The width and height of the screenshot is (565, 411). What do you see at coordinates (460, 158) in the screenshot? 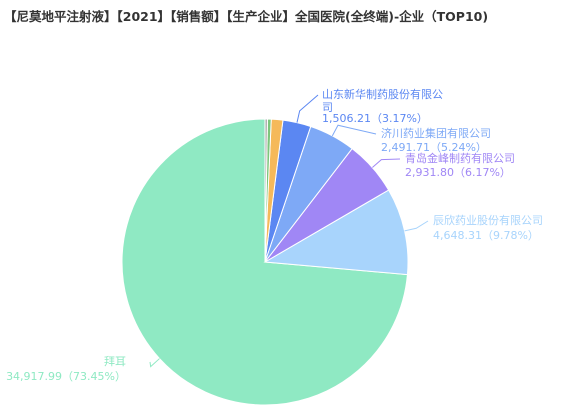
I see `slice-label: 青岛金峰制药有限公司` at bounding box center [460, 158].